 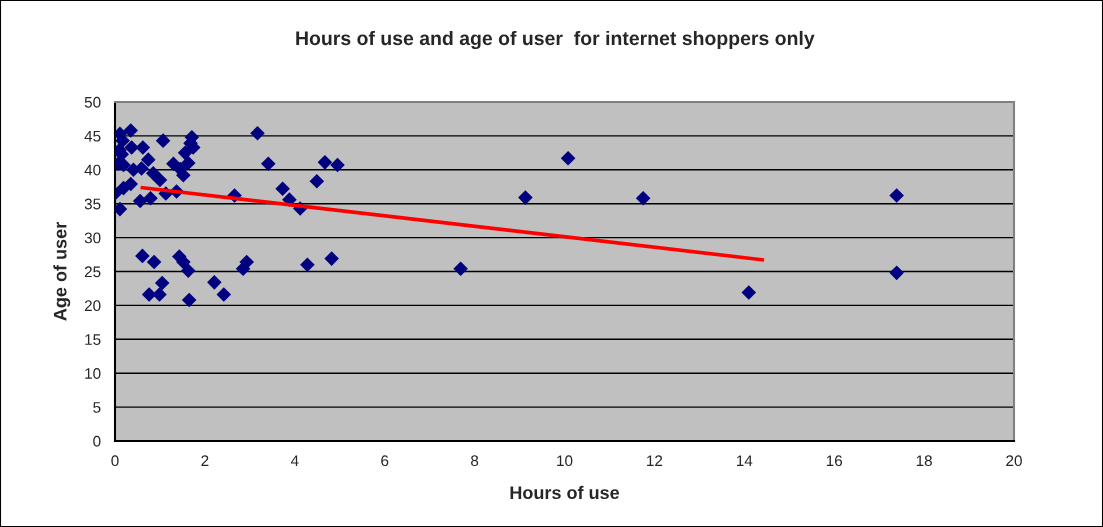 I want to click on x-tick-label: 12, so click(x=655, y=460).